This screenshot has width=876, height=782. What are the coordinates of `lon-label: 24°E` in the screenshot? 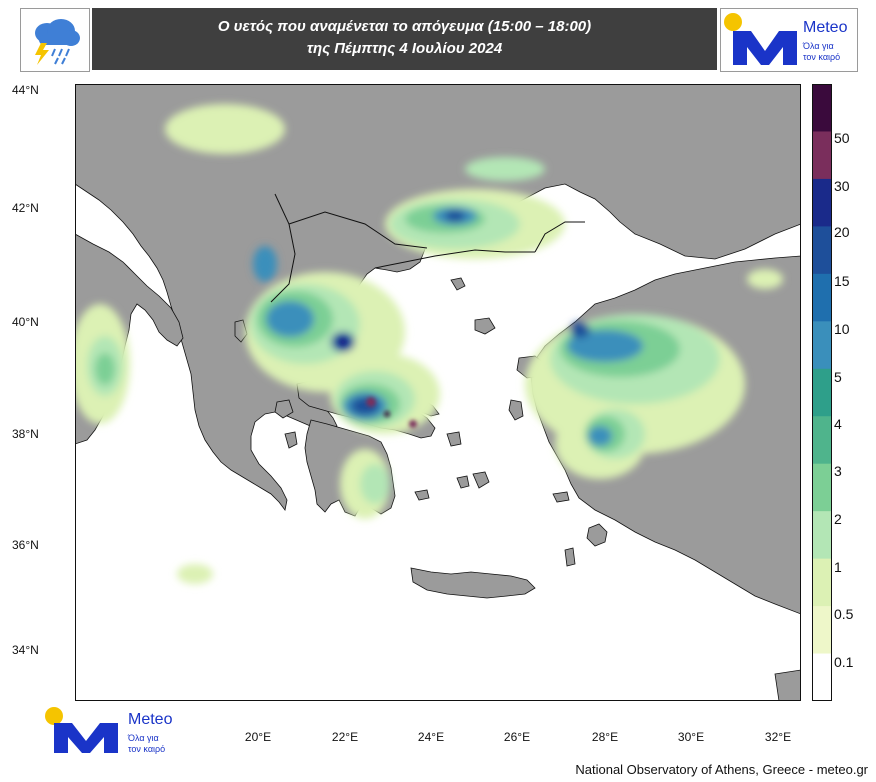 It's located at (431, 737).